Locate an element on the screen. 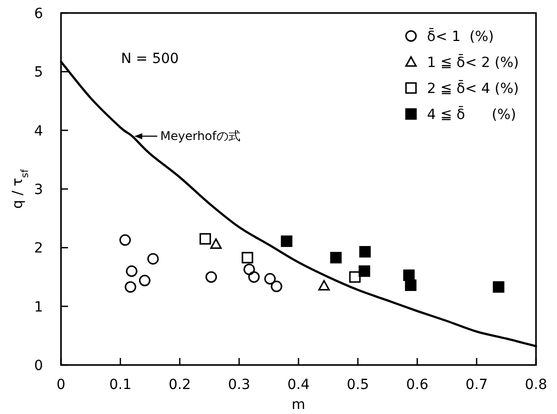 Image resolution: width=557 pixels, height=414 pixels. legend-label: 1 ≦ δ̄< 2 (%) is located at coordinates (473, 62).